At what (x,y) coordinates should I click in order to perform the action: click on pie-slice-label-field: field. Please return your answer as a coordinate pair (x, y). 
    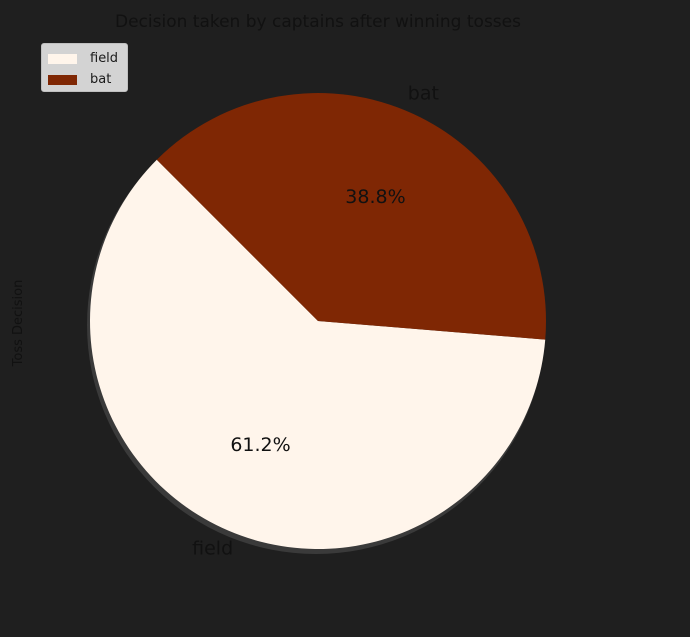
    Looking at the image, I should click on (212, 549).